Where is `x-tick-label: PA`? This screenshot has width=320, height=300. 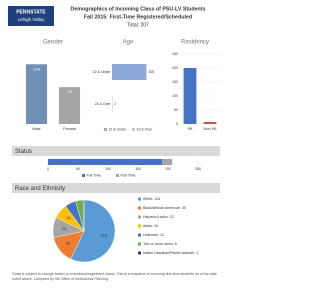 x-tick-label: PA is located at coordinates (190, 129).